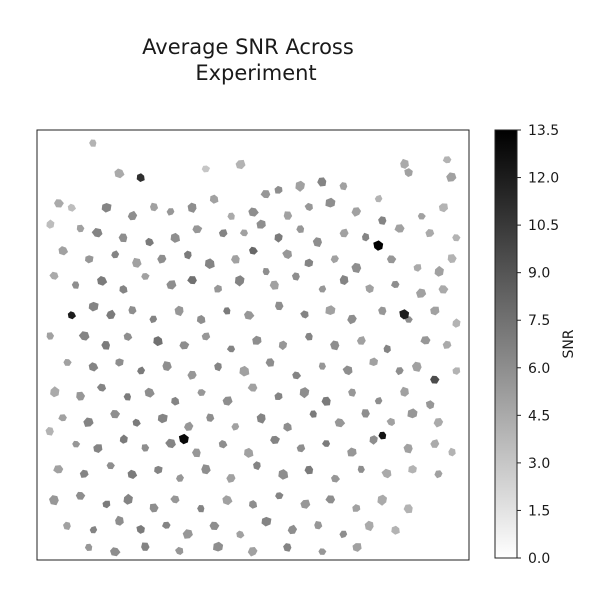 The height and width of the screenshot is (602, 614). Describe the element at coordinates (539, 464) in the screenshot. I see `colorbar-tick-label: 3.0` at that location.